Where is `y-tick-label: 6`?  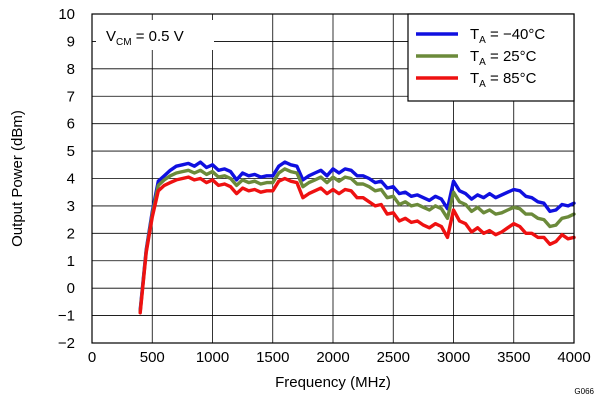 y-tick-label: 6 is located at coordinates (71, 124).